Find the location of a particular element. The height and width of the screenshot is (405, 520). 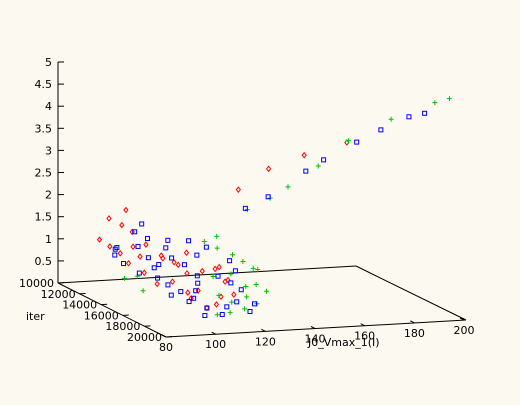

z-tick-label: 4.5 is located at coordinates (44, 84).